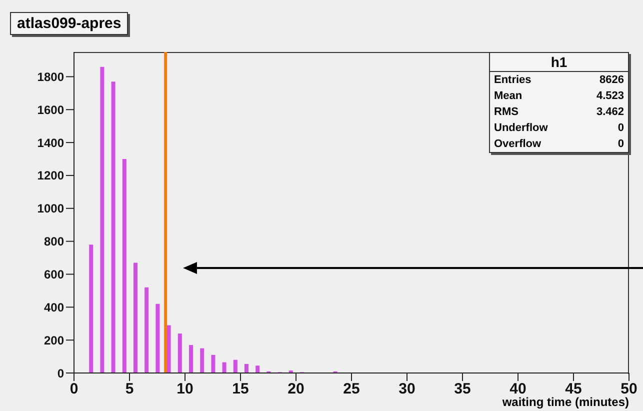 The image size is (643, 411). I want to click on y-tick-label: 1000, so click(50, 209).